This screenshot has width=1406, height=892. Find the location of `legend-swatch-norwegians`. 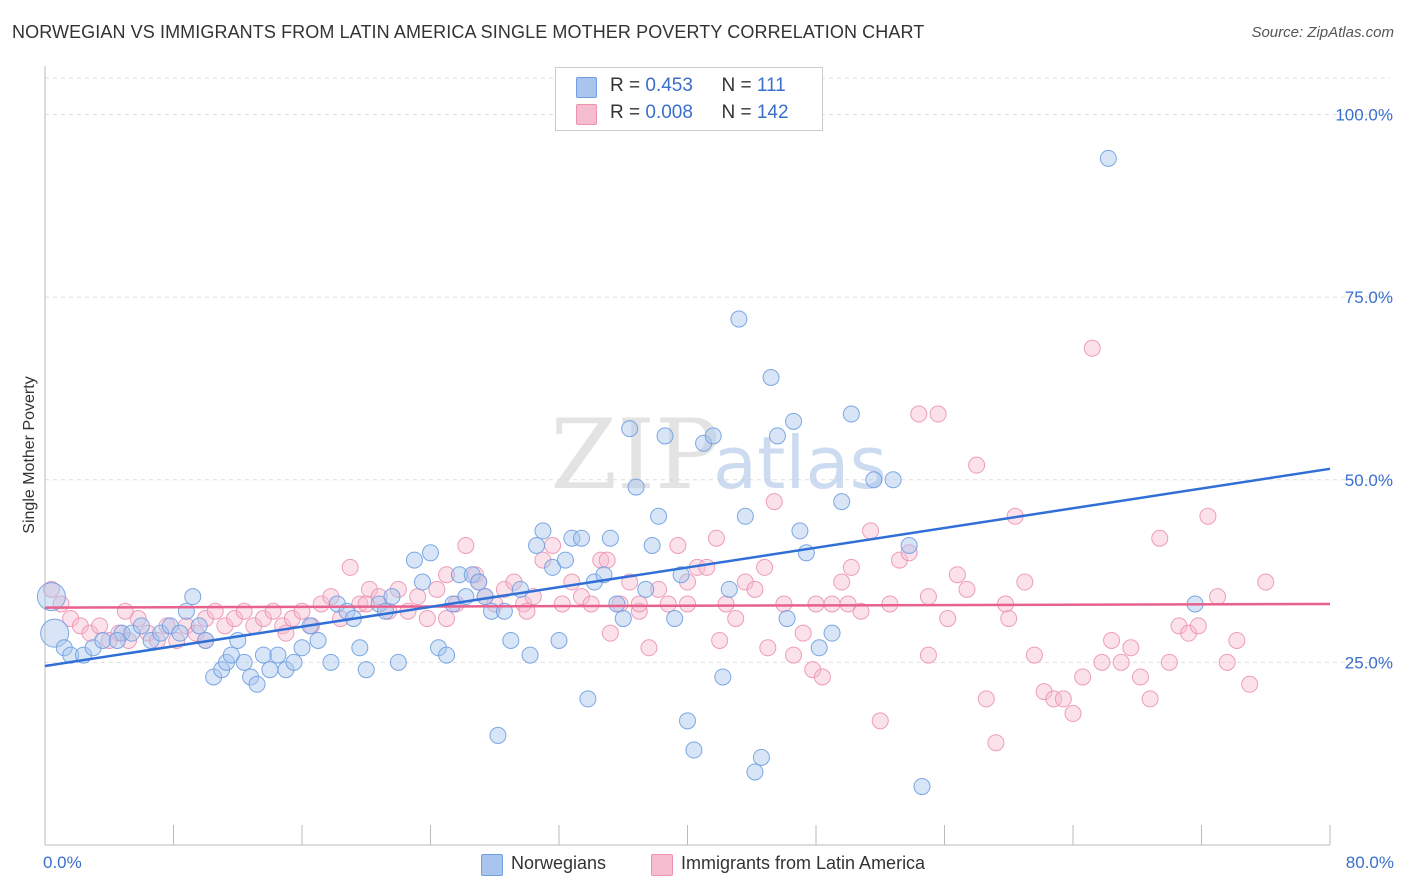

legend-swatch-norwegians is located at coordinates (492, 865).